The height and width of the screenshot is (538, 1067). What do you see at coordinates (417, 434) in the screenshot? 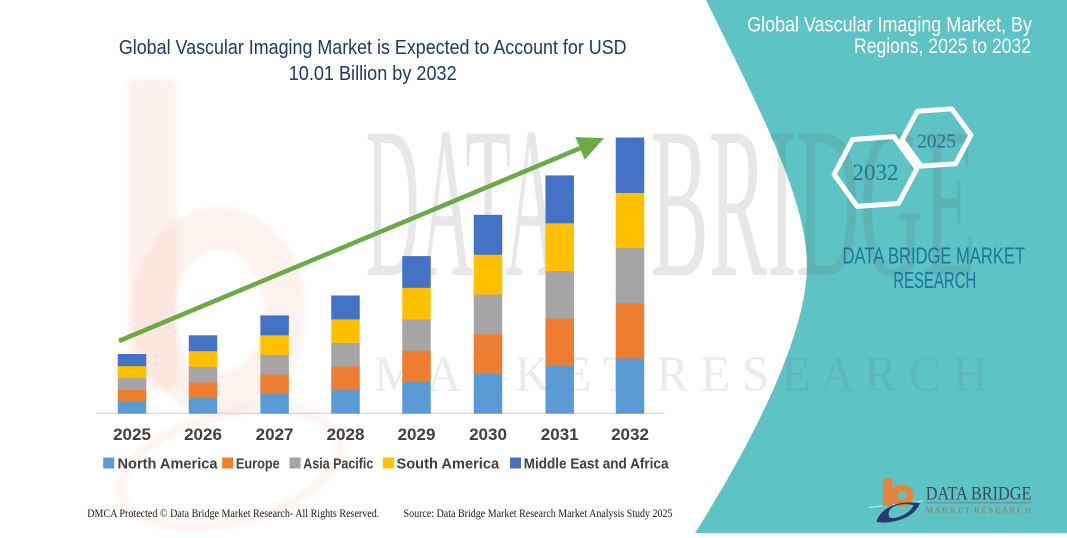
I see `svg-text: 2029` at bounding box center [417, 434].